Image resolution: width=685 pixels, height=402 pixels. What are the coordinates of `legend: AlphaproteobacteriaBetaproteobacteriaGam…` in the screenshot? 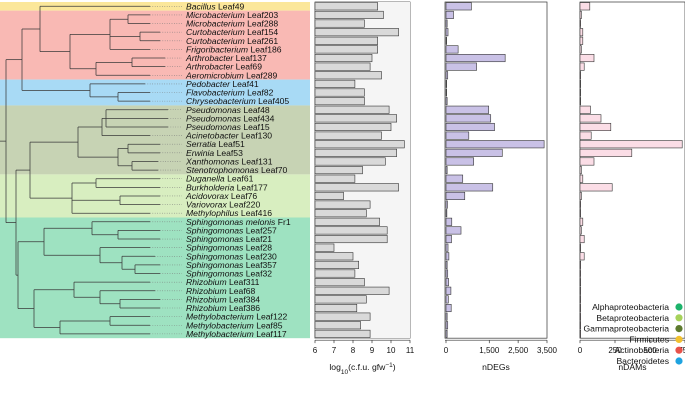 It's located at (633, 334).